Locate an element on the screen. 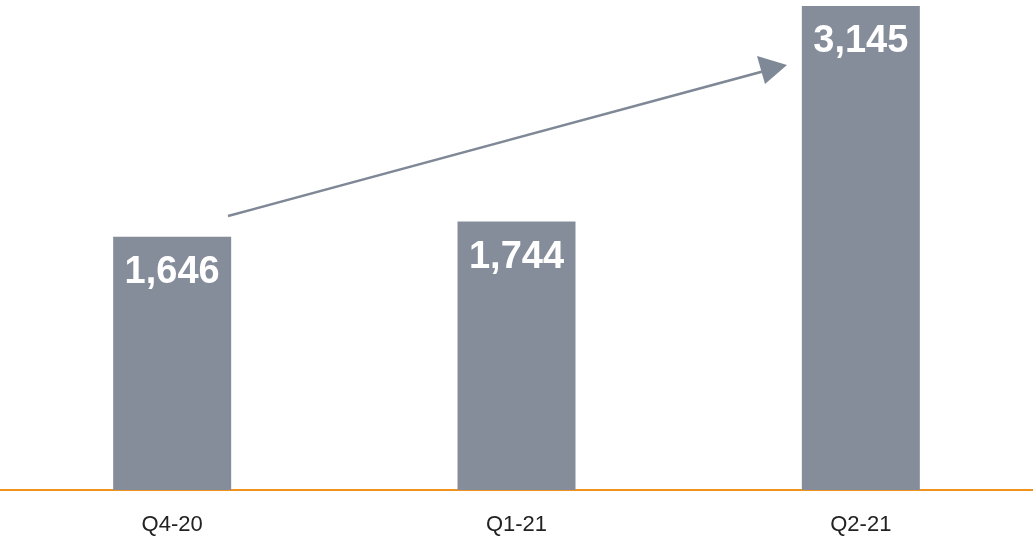 The height and width of the screenshot is (547, 1033). x-tick-label: Q1-21 is located at coordinates (516, 523).